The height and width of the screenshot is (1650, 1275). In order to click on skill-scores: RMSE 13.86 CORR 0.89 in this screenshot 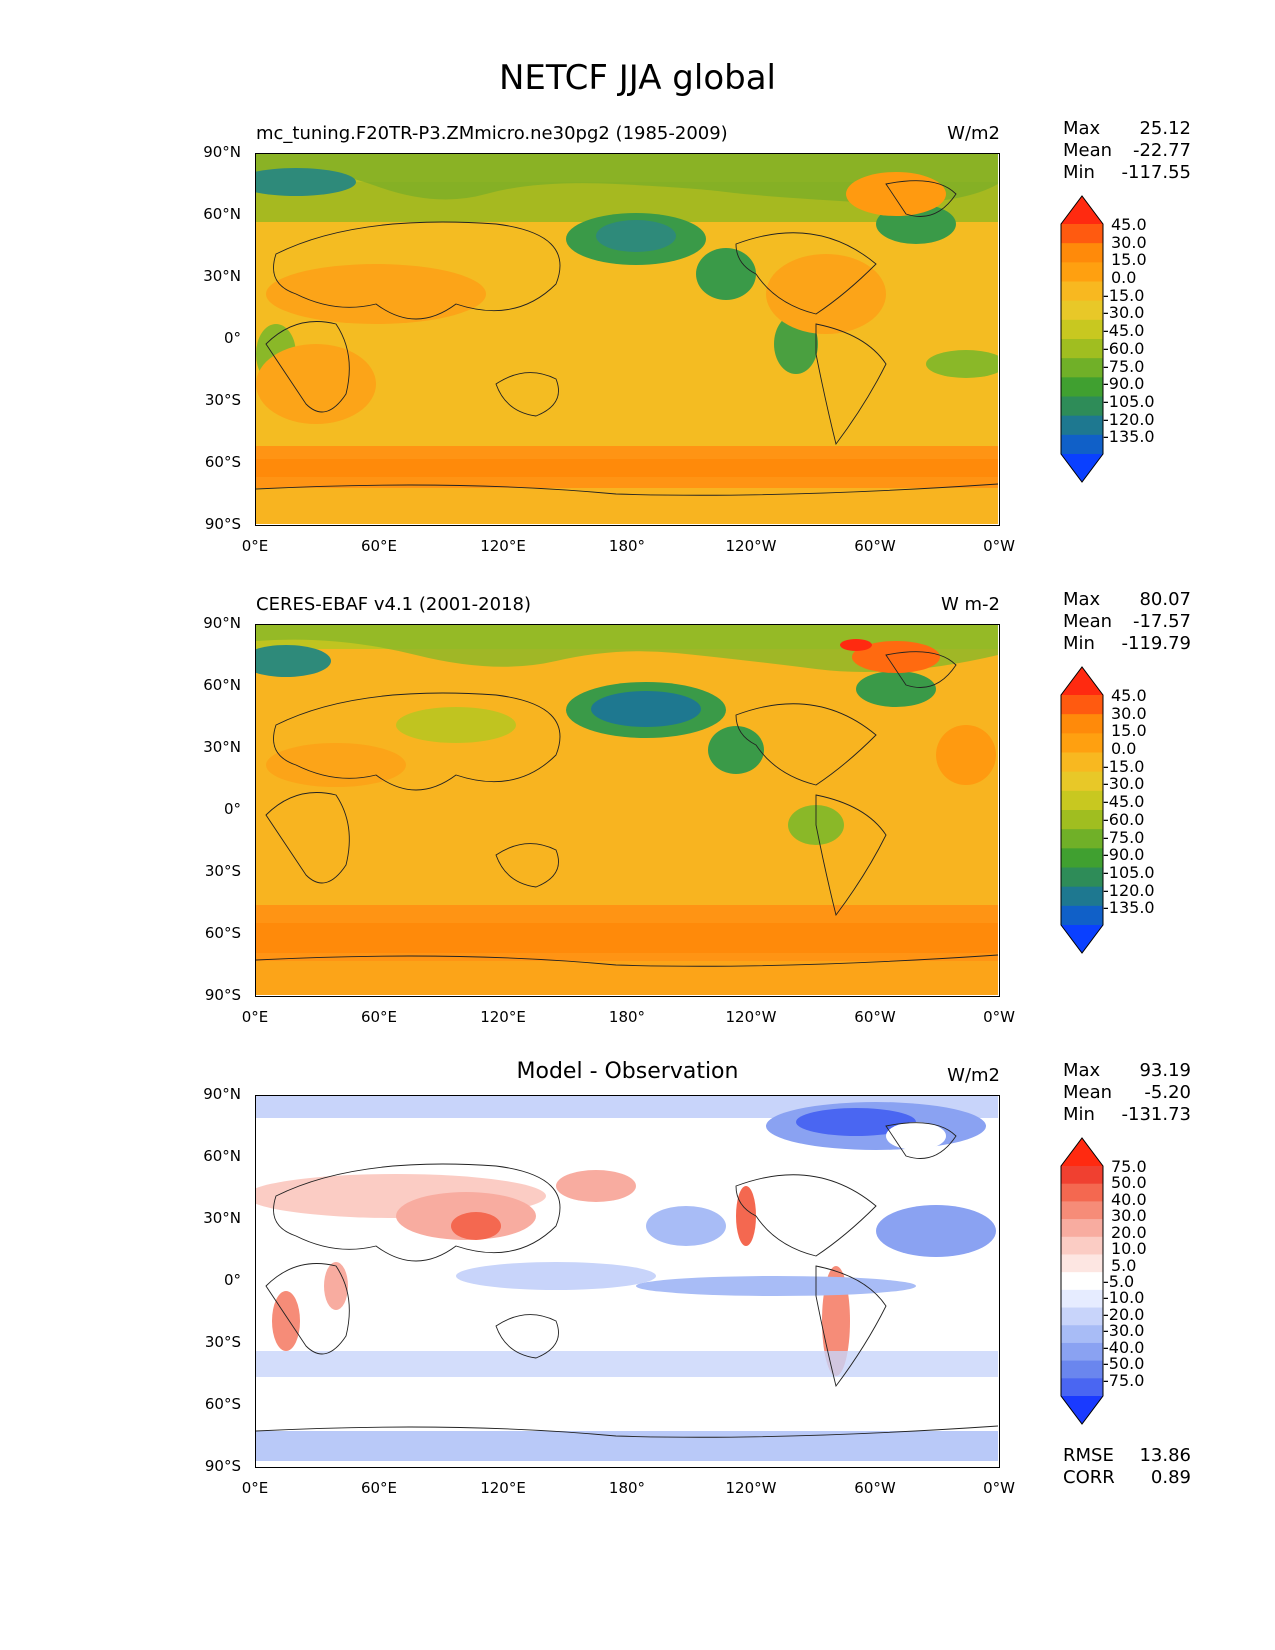, I will do `click(1127, 1467)`.